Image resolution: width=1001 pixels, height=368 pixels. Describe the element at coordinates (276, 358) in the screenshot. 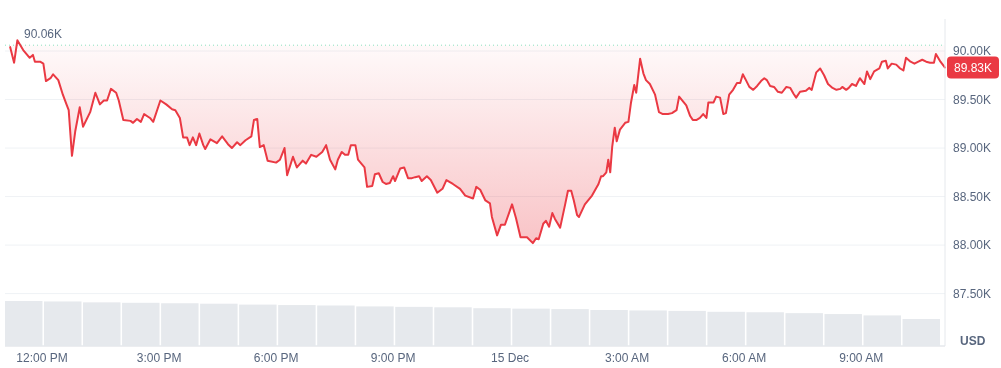

I see `x-tick-label: 6:00 PM` at that location.